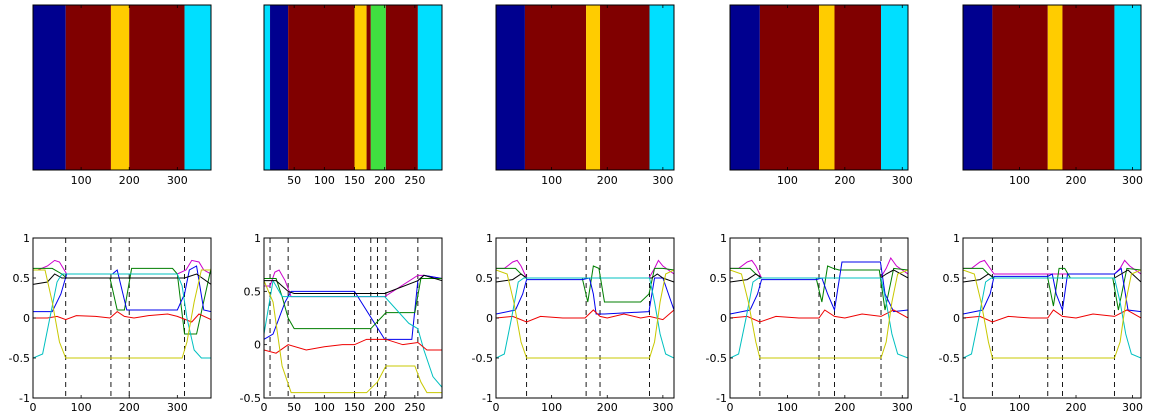 This screenshot has height=417, width=1149. I want to click on segment-panel-5: 100 200 300, so click(1052, 95).